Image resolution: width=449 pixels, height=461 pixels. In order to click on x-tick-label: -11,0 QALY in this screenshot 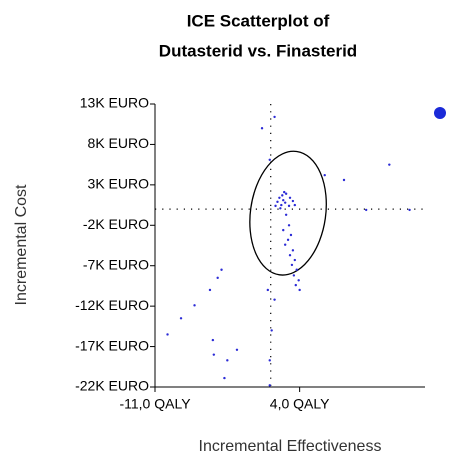, I will do `click(155, 404)`.